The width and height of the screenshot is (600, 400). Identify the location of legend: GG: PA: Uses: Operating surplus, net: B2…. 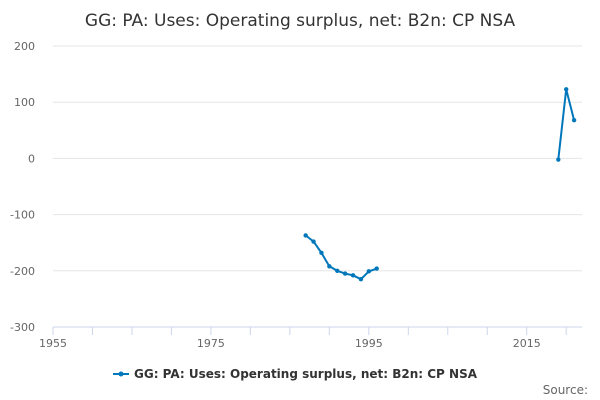
(295, 374).